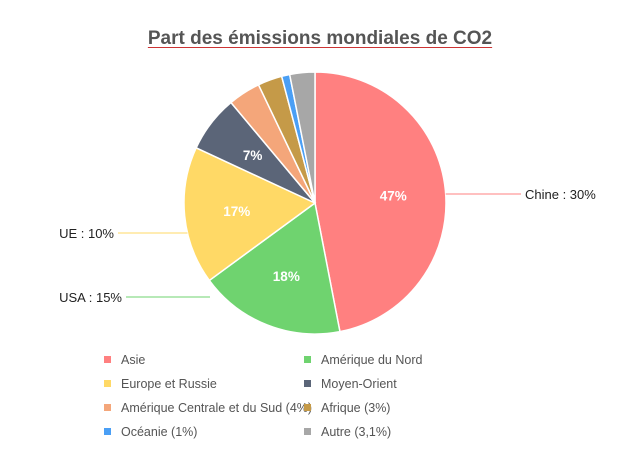  What do you see at coordinates (359, 383) in the screenshot?
I see `legend-label: Moyen-Orient` at bounding box center [359, 383].